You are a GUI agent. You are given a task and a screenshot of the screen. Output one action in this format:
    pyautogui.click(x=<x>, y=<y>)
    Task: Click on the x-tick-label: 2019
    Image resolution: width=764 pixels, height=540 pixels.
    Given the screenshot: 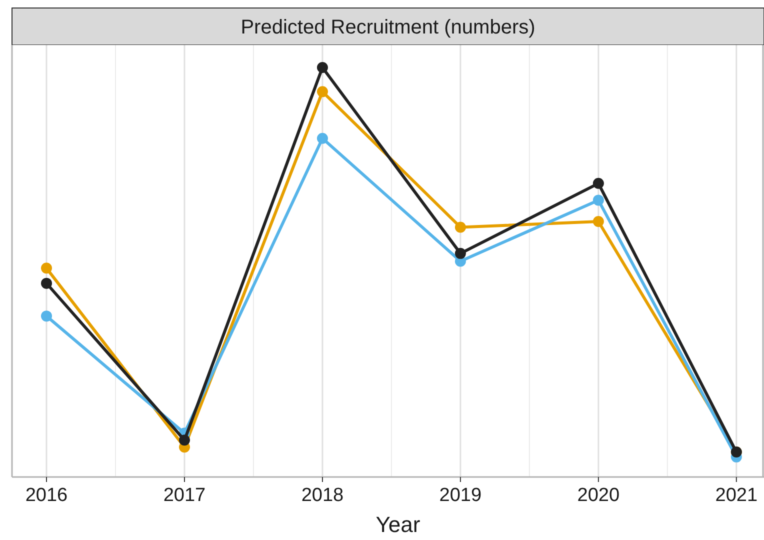 What is the action you would take?
    pyautogui.click(x=460, y=495)
    